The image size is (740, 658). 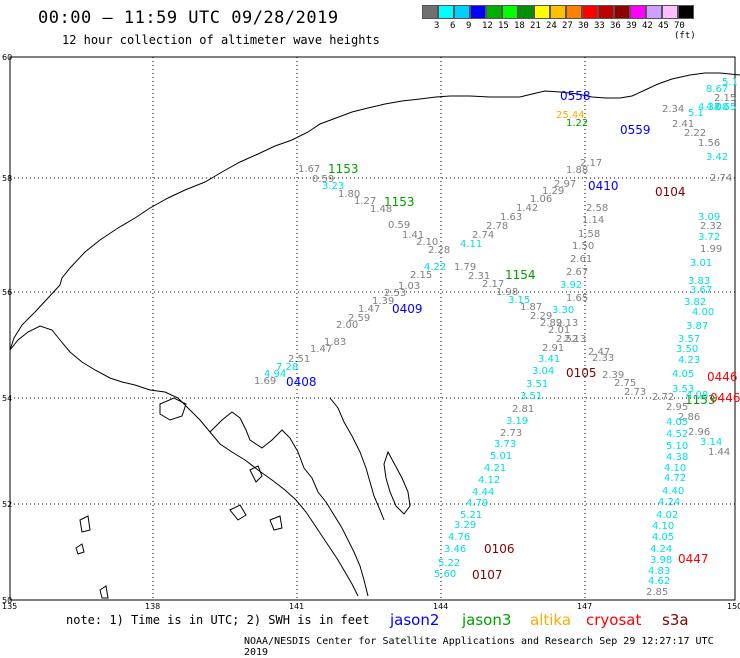 I want to click on wave-height-value: 3.01, so click(x=701, y=263).